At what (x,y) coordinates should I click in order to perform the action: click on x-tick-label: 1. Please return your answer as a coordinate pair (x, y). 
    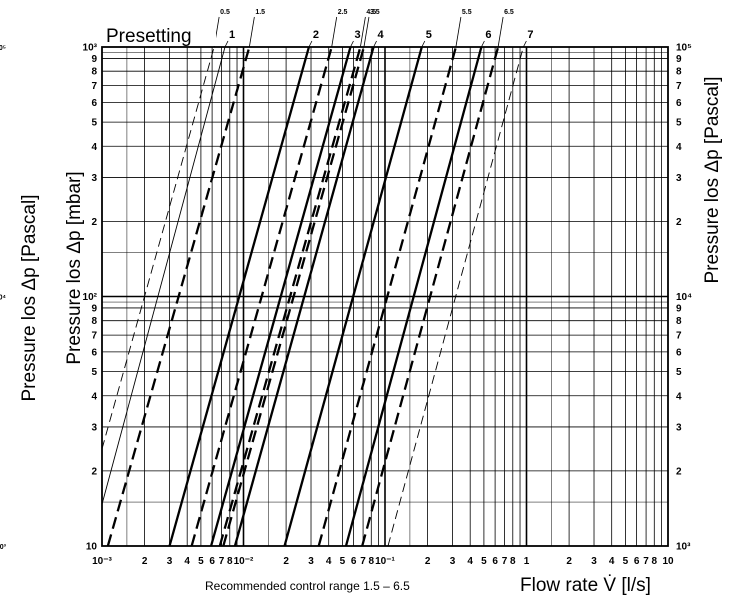
    Looking at the image, I should click on (527, 561).